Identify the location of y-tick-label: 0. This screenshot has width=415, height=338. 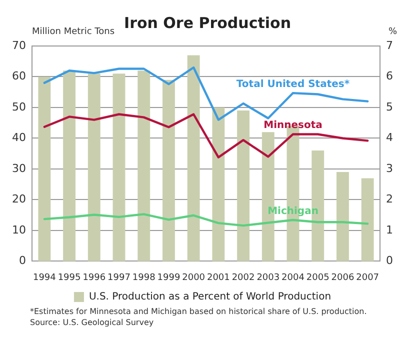
(22, 261).